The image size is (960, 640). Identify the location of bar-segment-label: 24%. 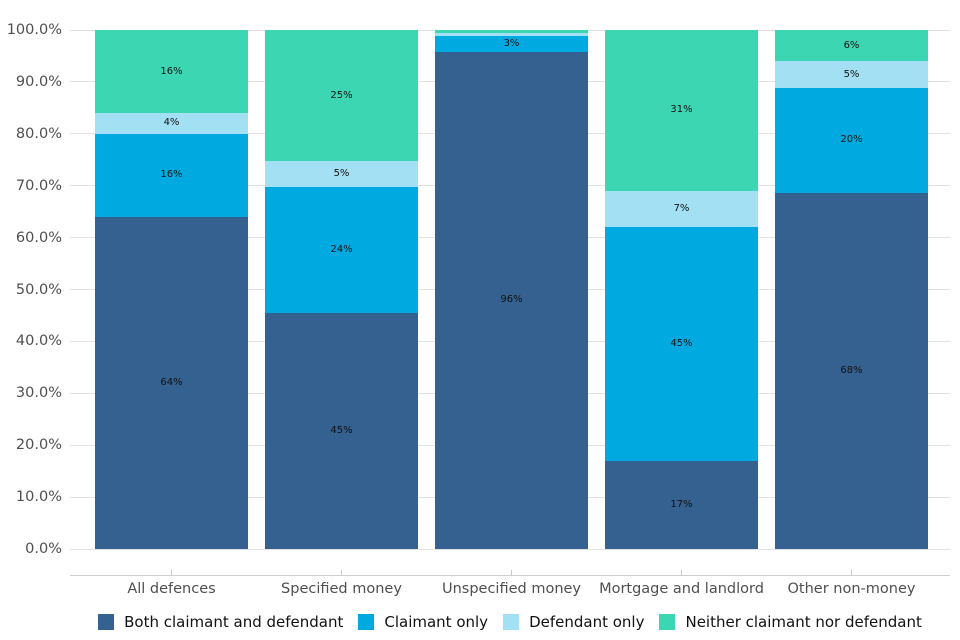
(341, 250).